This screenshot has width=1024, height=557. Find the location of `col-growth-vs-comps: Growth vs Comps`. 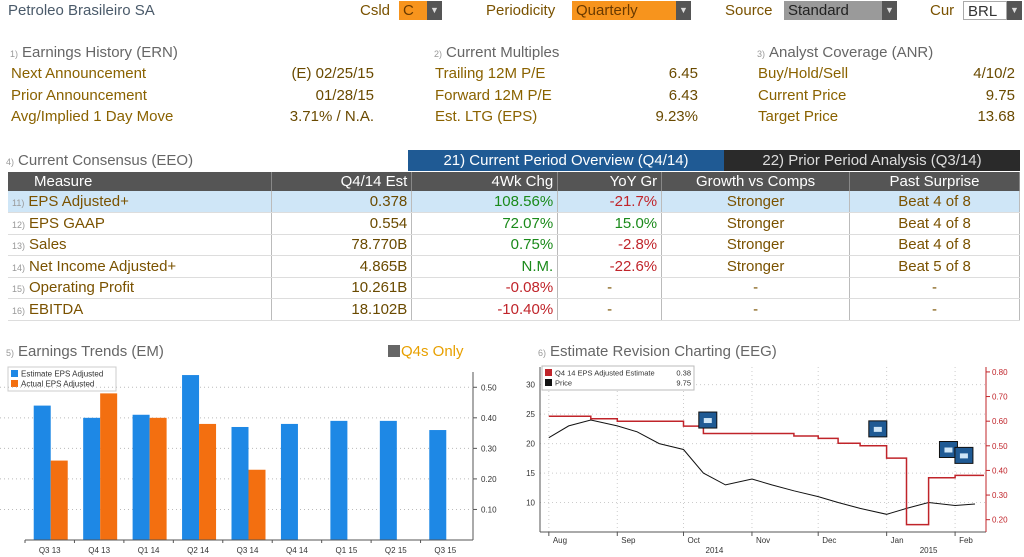

col-growth-vs-comps: Growth vs Comps is located at coordinates (756, 181).